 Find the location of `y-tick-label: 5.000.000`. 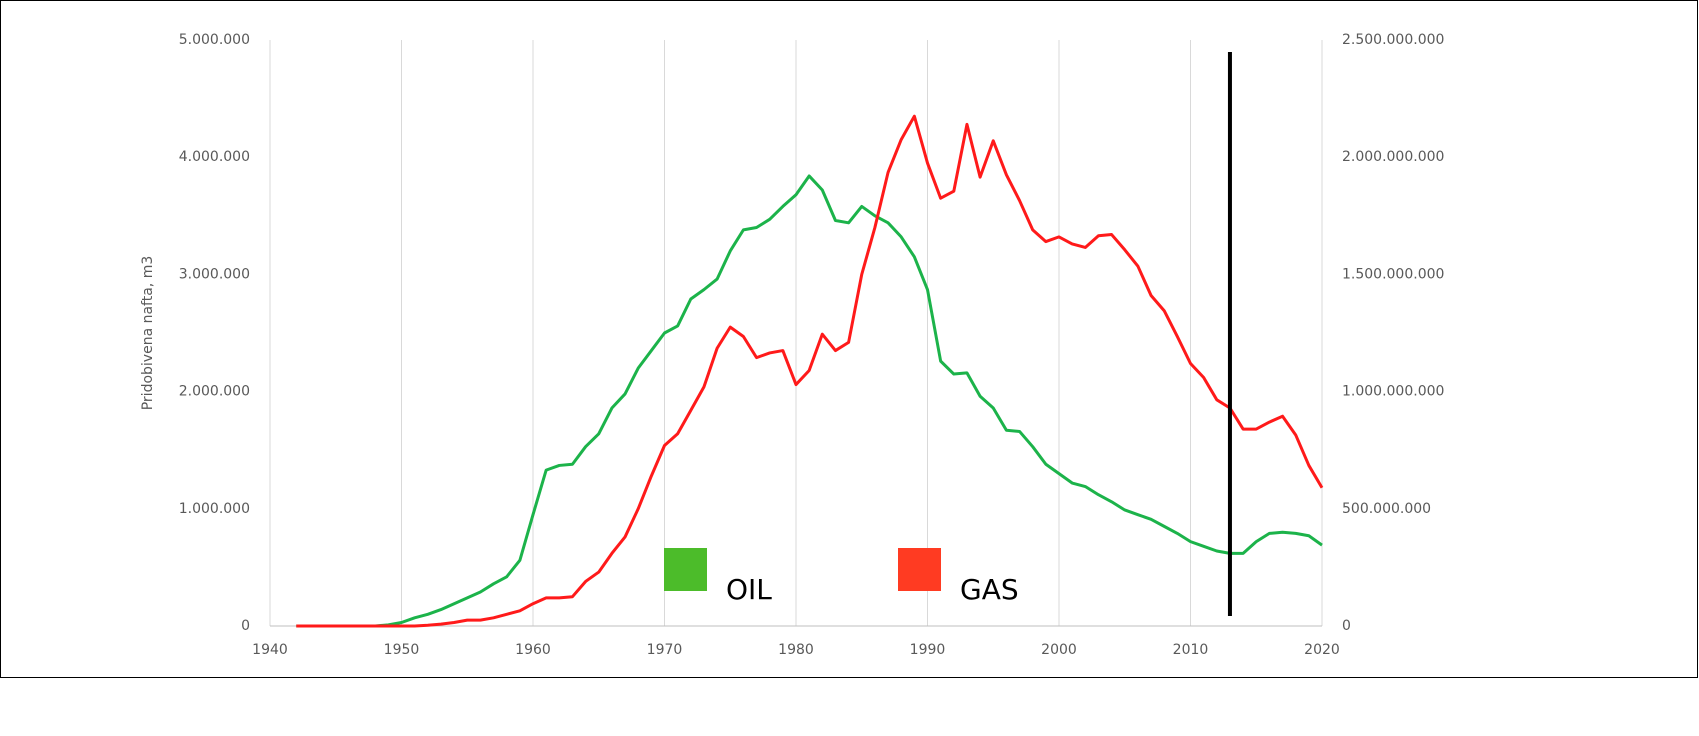

y-tick-label: 5.000.000 is located at coordinates (214, 40).